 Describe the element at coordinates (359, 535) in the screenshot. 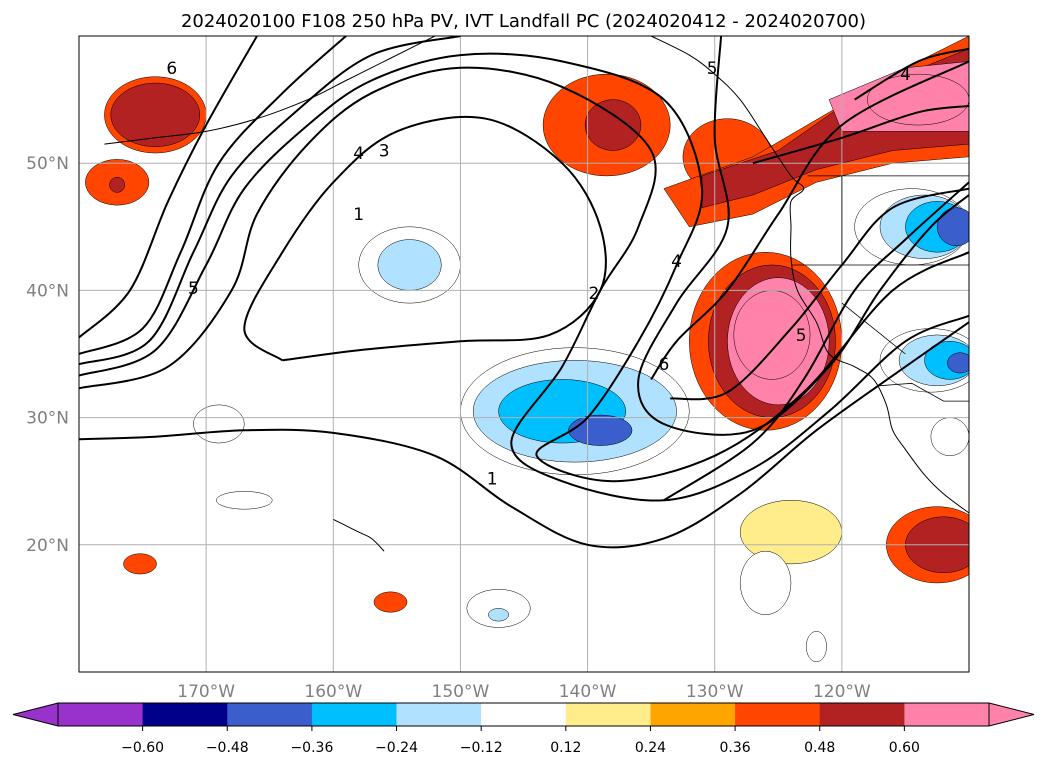

I see `hawaii` at that location.